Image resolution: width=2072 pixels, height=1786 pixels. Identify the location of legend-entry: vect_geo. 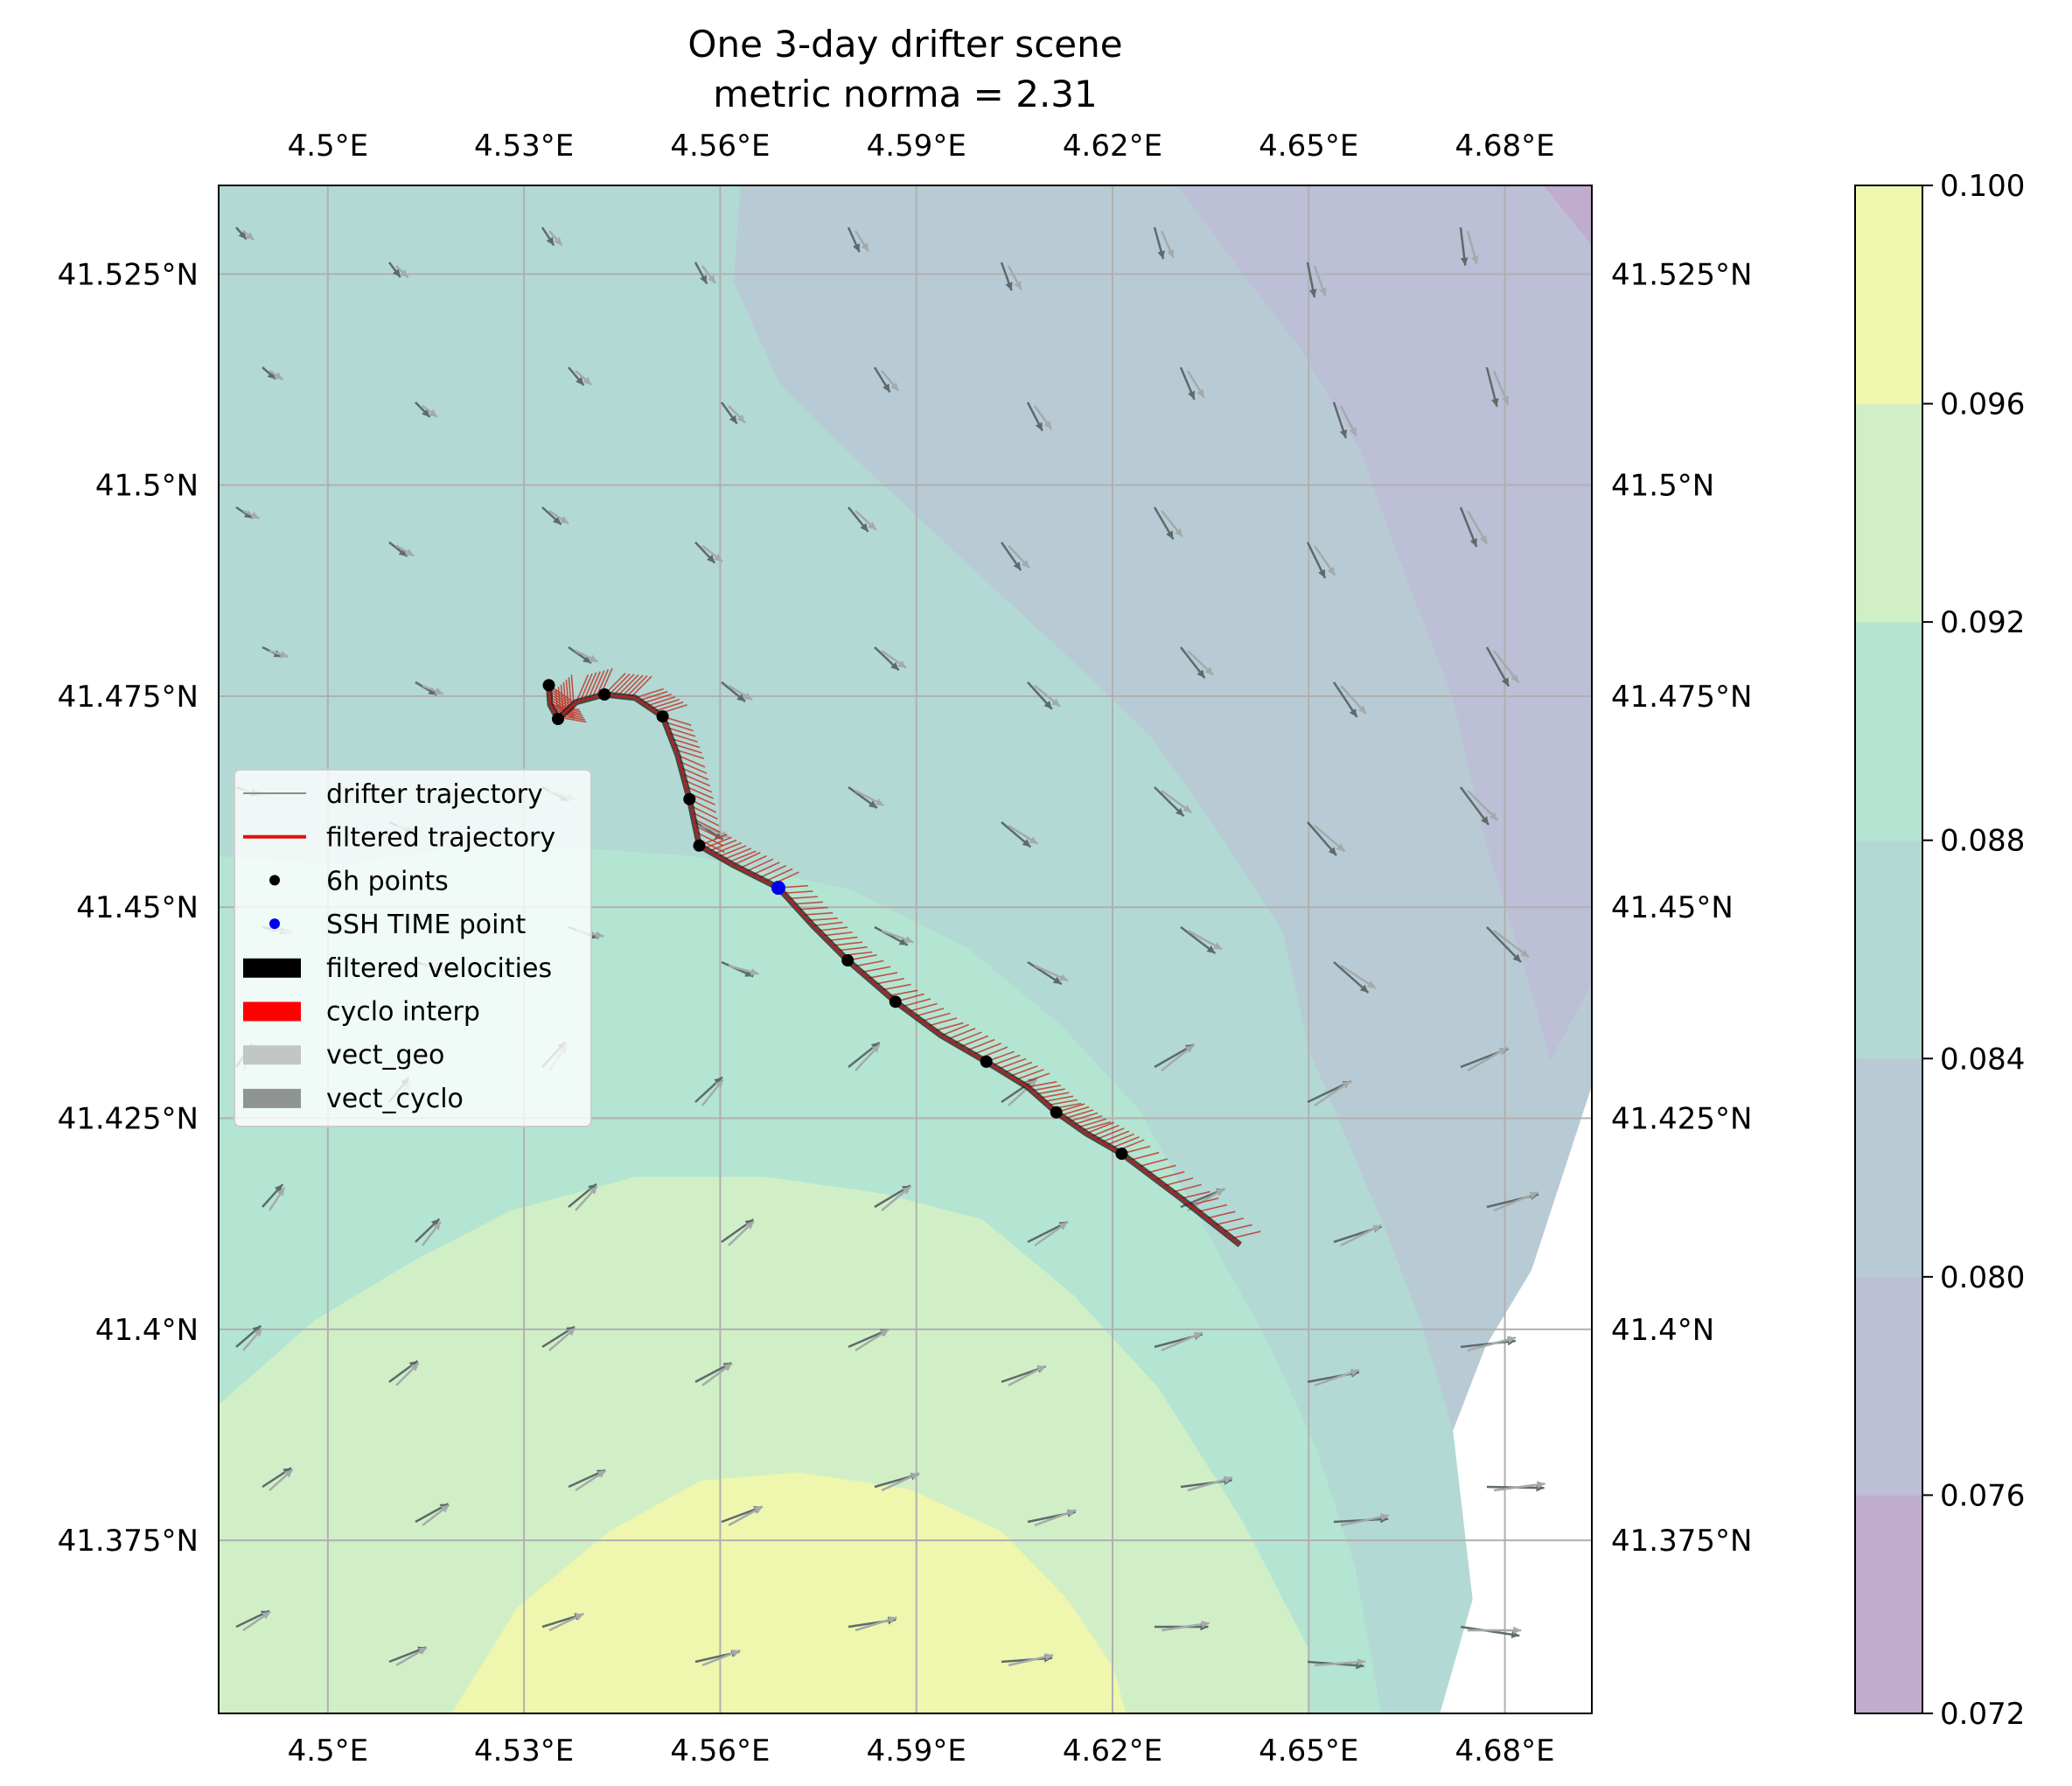
(343, 1055).